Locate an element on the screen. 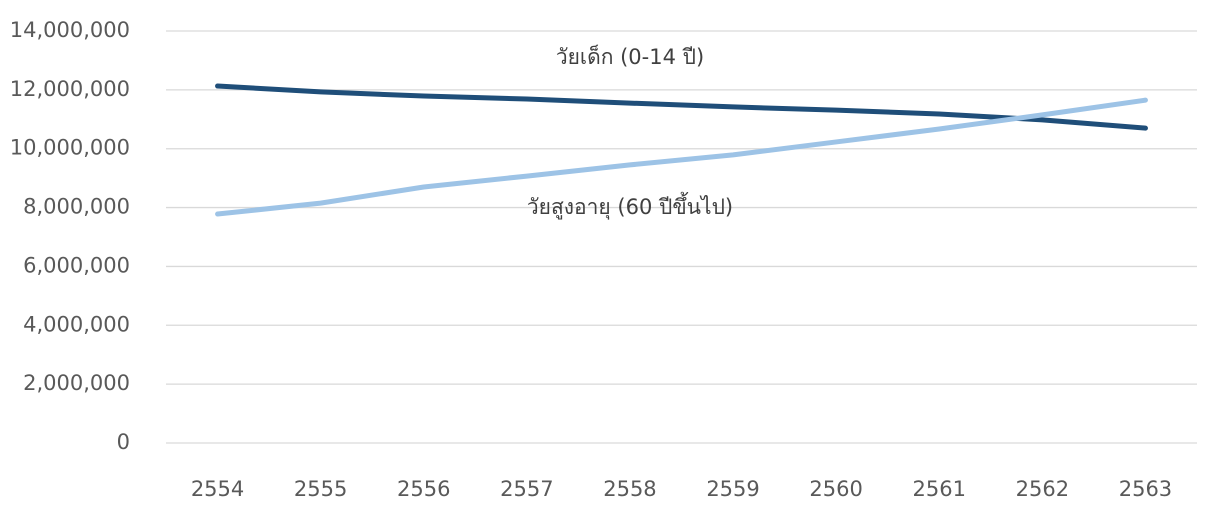 This screenshot has width=1218, height=522. x-tick-label: 2556 is located at coordinates (423, 489).